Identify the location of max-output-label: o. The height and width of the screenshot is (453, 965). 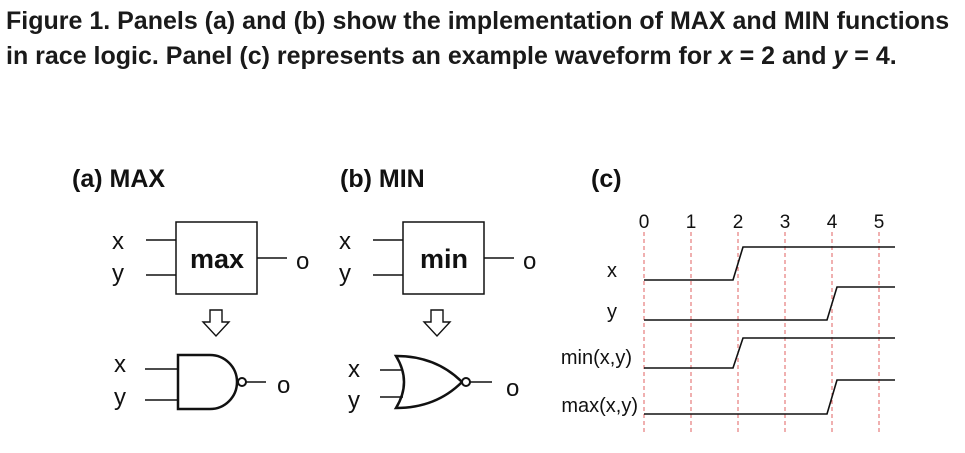
(302, 261).